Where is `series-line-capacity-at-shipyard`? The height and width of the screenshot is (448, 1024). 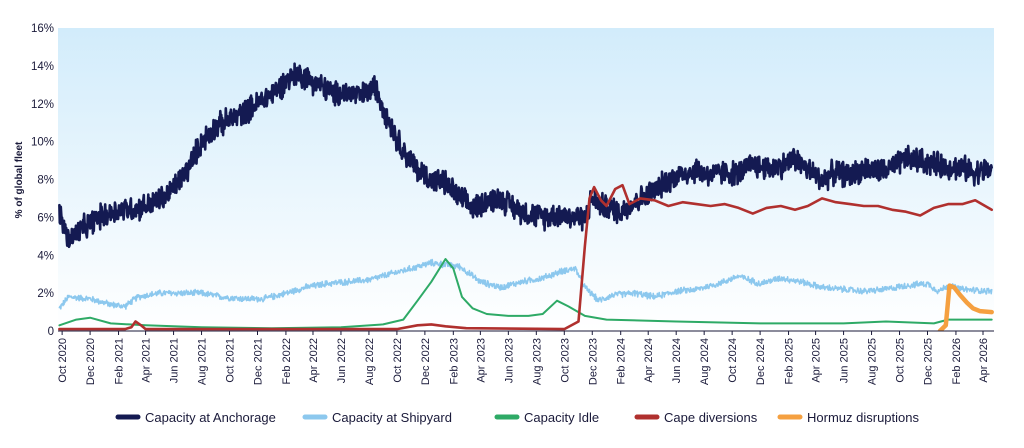
series-line-capacity-at-shipyard is located at coordinates (525, 284).